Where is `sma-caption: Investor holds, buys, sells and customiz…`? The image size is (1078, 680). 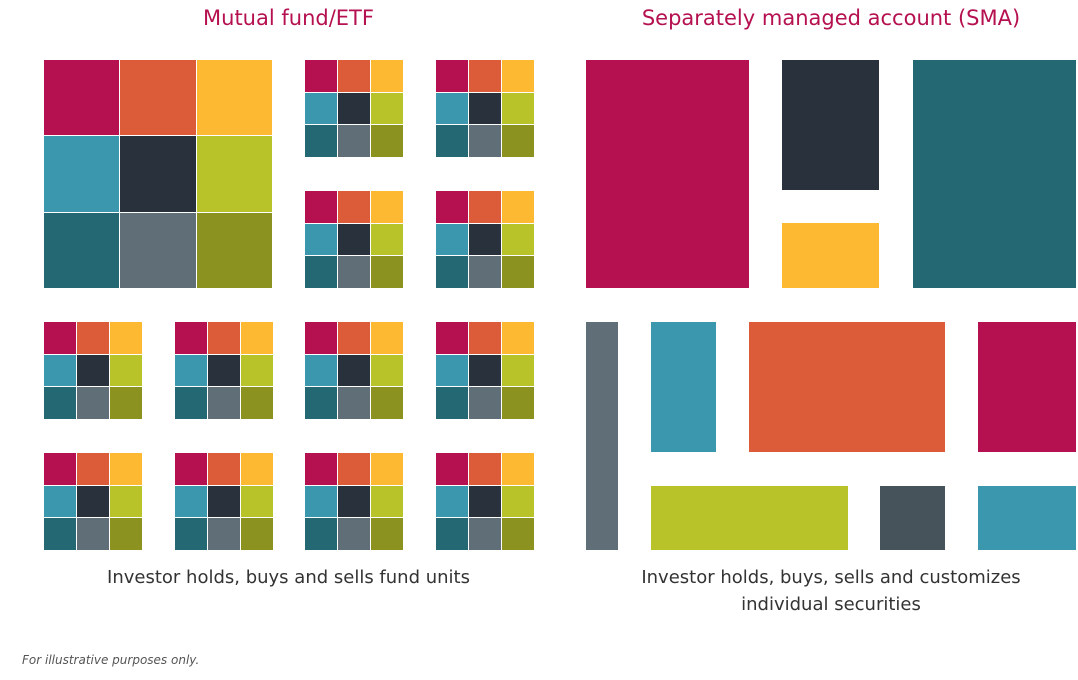
sma-caption: Investor holds, buys, sells and customiz… is located at coordinates (831, 591).